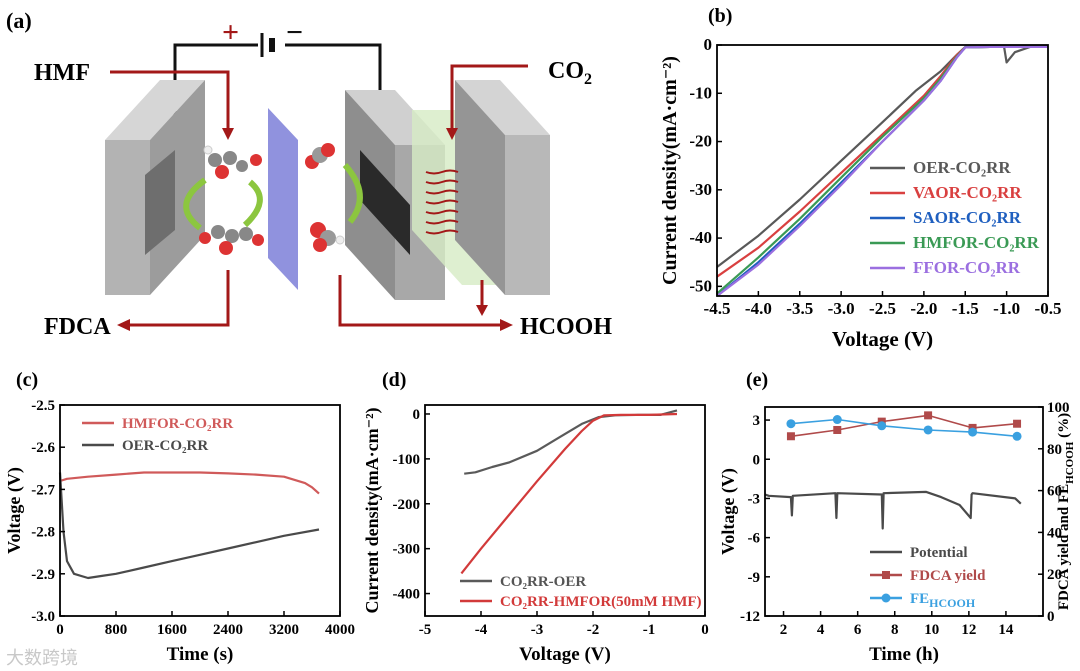 The width and height of the screenshot is (1080, 671). What do you see at coordinates (700, 237) in the screenshot?
I see `y-tick-label: -40` at bounding box center [700, 237].